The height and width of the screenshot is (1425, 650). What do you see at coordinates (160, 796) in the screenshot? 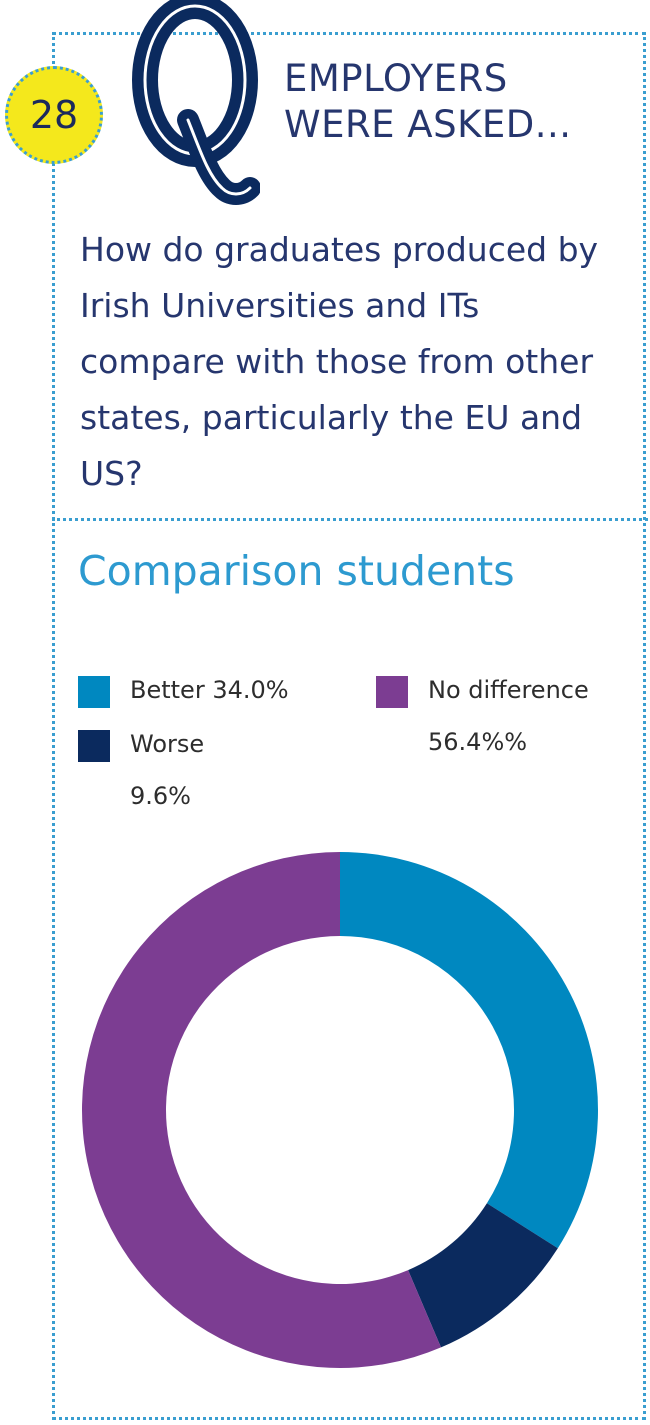
I see `legend-value-worse: 9.6%` at bounding box center [160, 796].